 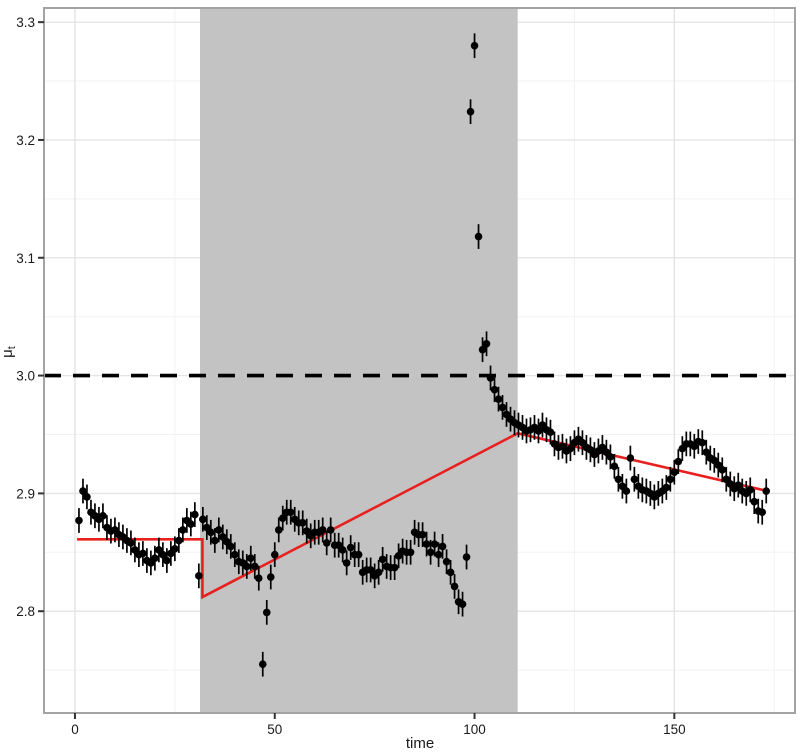 What do you see at coordinates (25, 140) in the screenshot?
I see `y-tick-label: 3.2` at bounding box center [25, 140].